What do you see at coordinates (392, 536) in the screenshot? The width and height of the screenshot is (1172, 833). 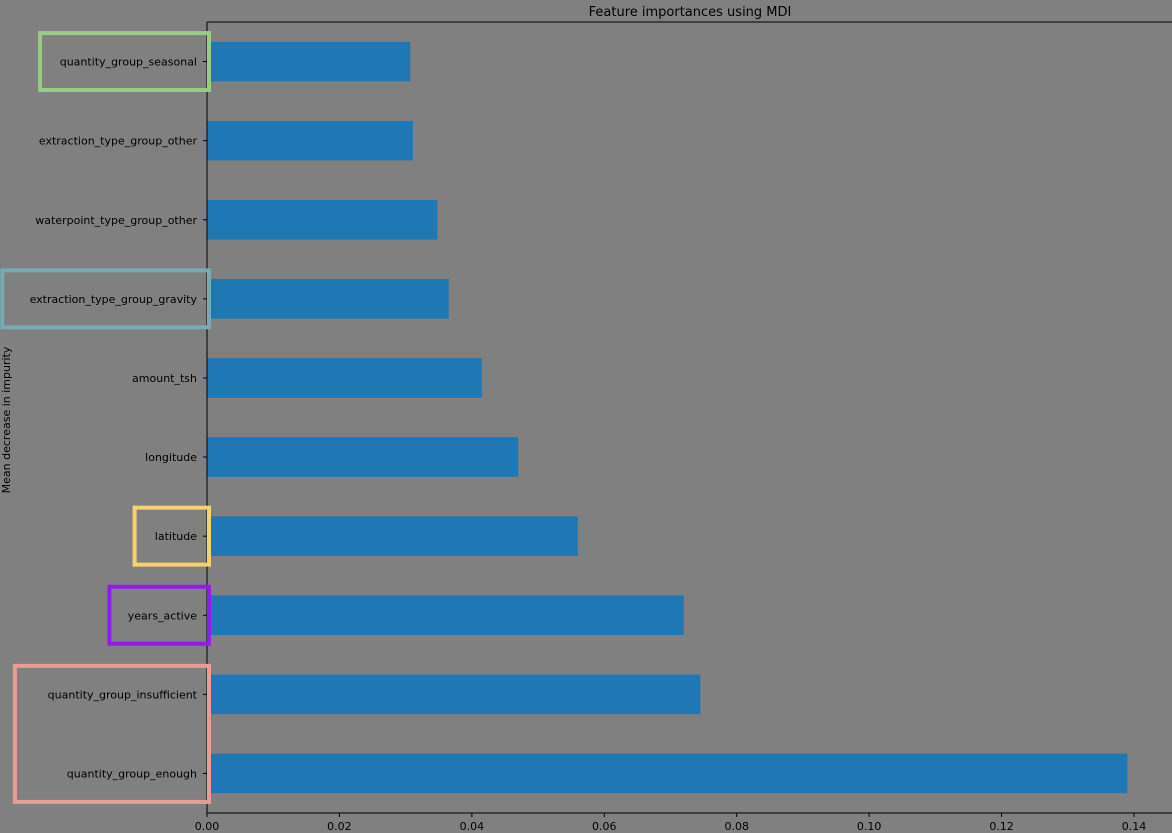 I see `bar-latitude` at bounding box center [392, 536].